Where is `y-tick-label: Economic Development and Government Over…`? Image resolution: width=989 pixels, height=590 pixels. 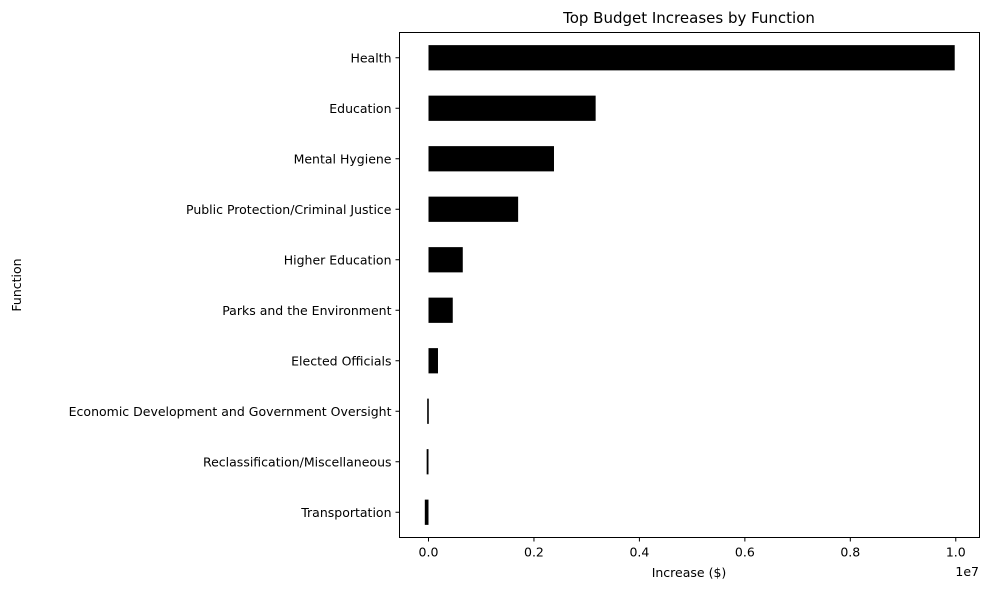
y-tick-label: Economic Development and Government Over… is located at coordinates (230, 411).